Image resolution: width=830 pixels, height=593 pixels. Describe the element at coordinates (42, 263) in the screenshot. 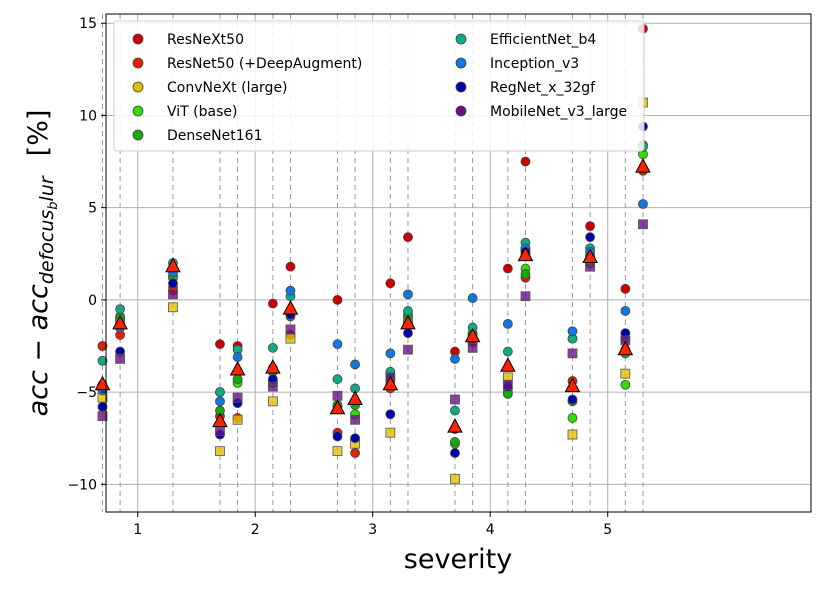

I see `y-axis-label: acc − accdefocusblur[%]` at that location.